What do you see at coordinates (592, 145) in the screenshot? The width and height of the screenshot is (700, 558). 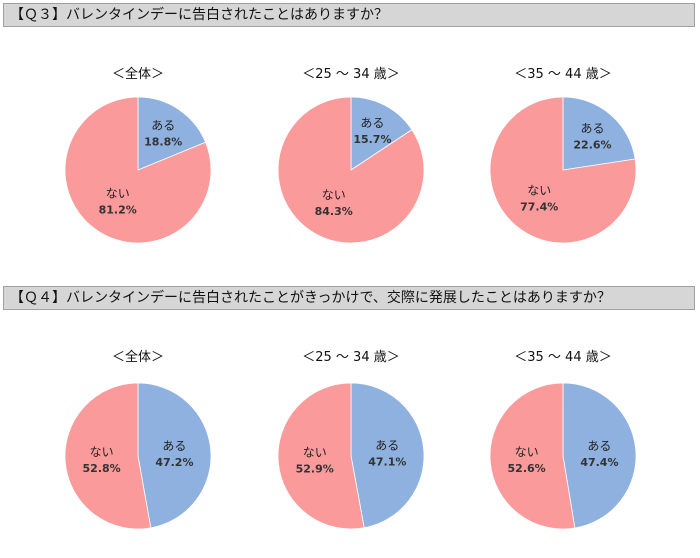 I see `pie-value-aru: 22.6%` at bounding box center [592, 145].